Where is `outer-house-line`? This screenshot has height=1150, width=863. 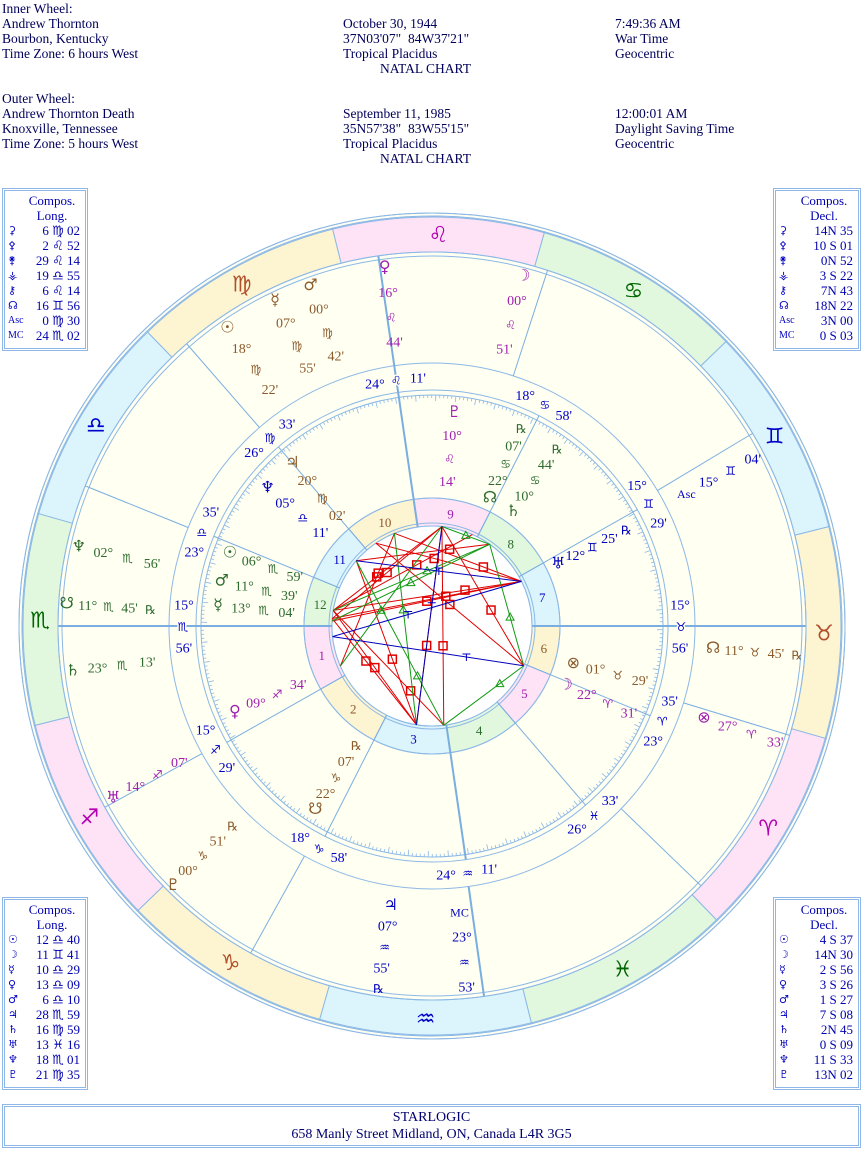 outer-house-line is located at coordinates (223, 385).